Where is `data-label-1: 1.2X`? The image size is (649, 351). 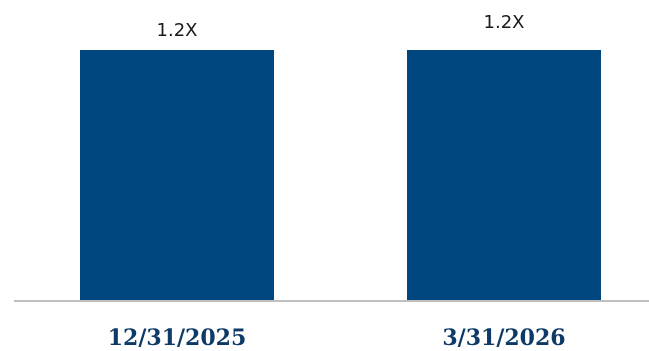 data-label-1: 1.2X is located at coordinates (177, 30).